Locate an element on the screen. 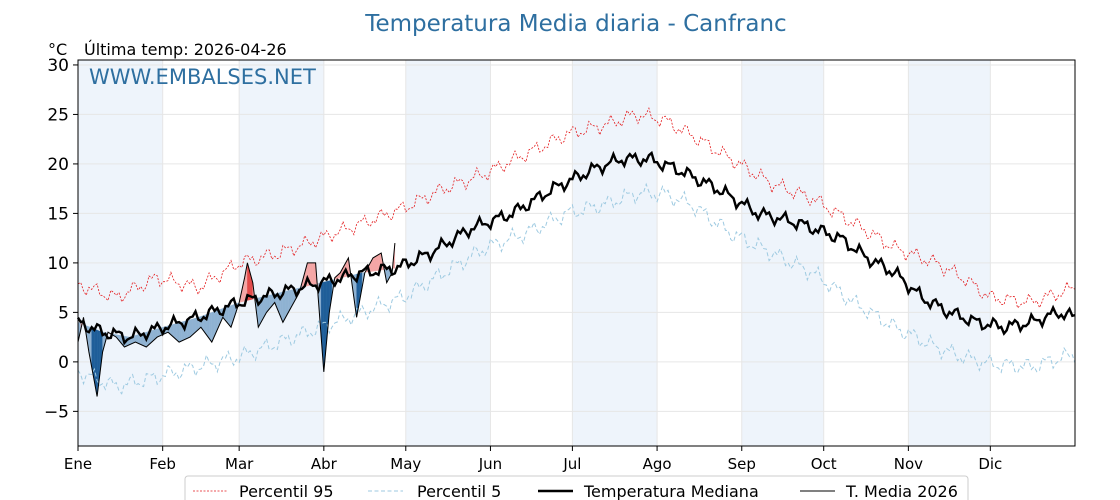  x-tick-label: Mar is located at coordinates (239, 464).